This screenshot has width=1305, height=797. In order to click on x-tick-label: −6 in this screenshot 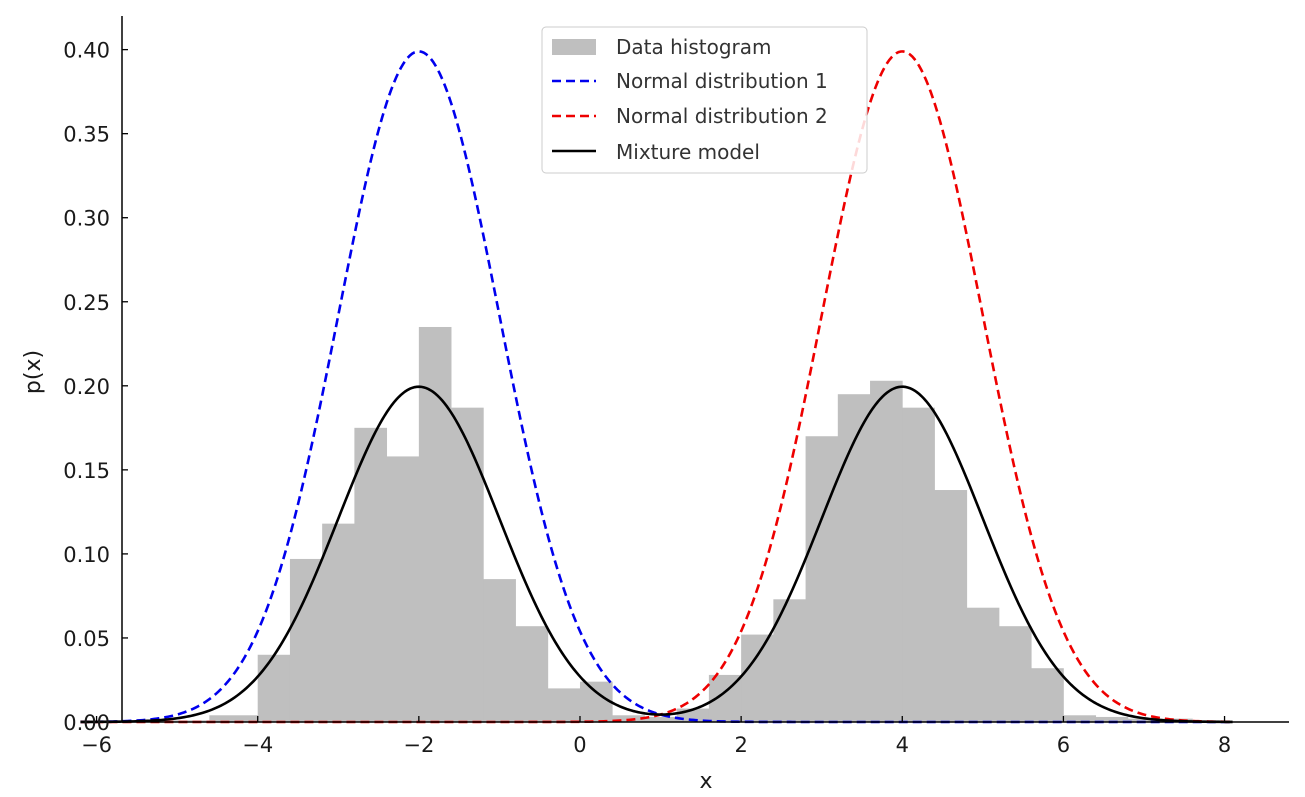, I will do `click(96, 745)`.